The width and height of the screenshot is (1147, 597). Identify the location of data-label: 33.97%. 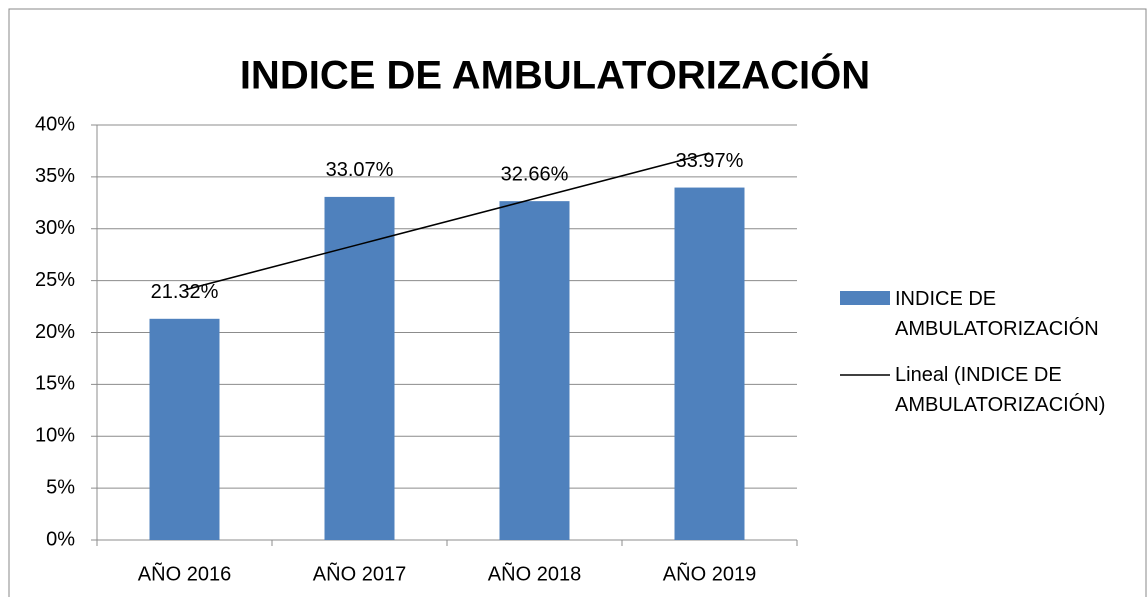
(710, 161).